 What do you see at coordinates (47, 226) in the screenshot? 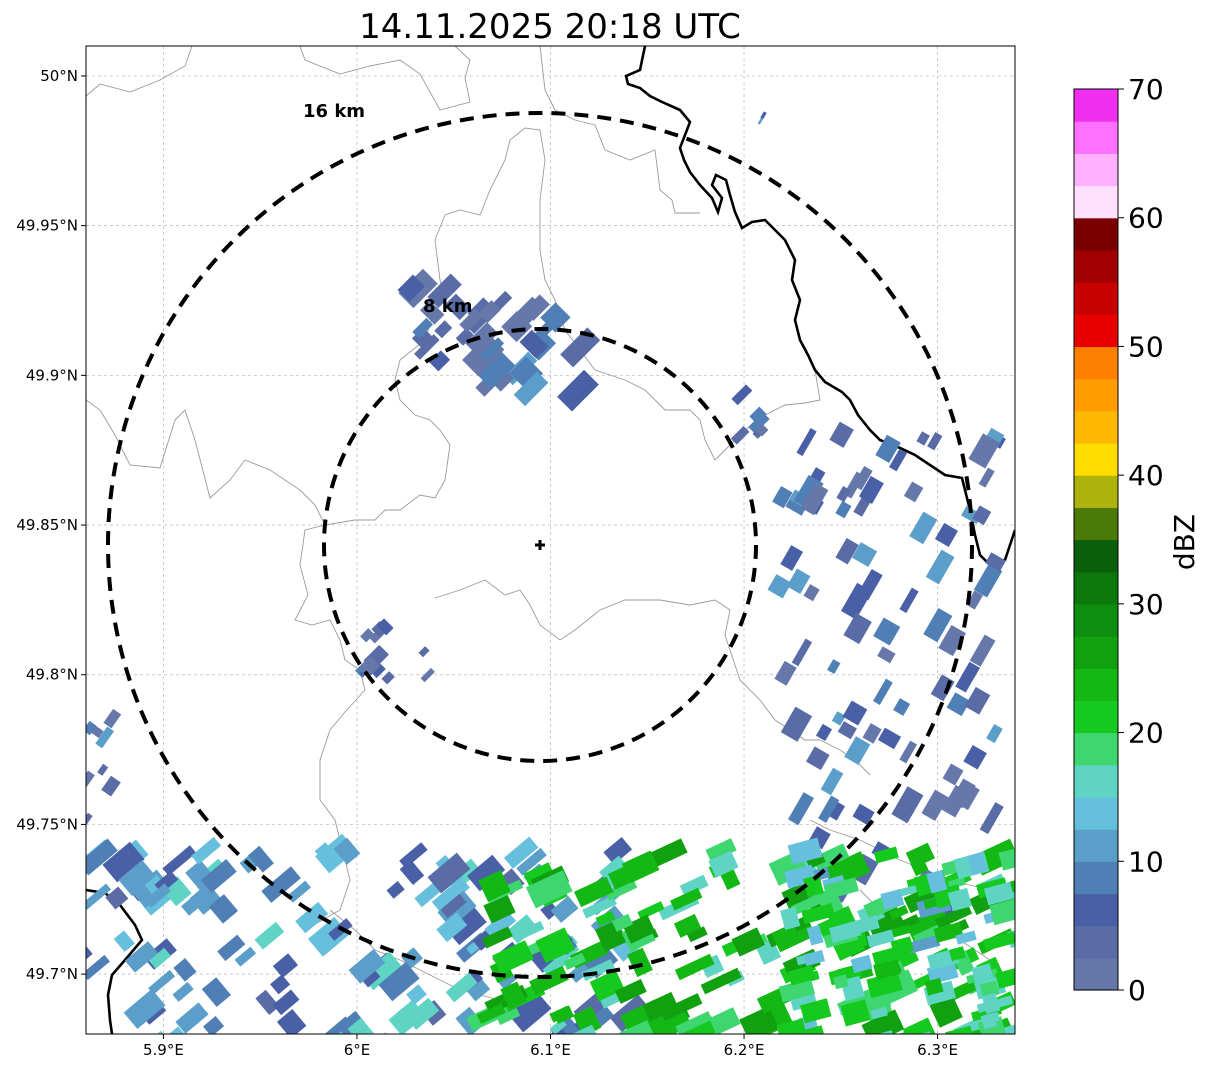
I see `y-tick-label: 49.95°N` at bounding box center [47, 226].